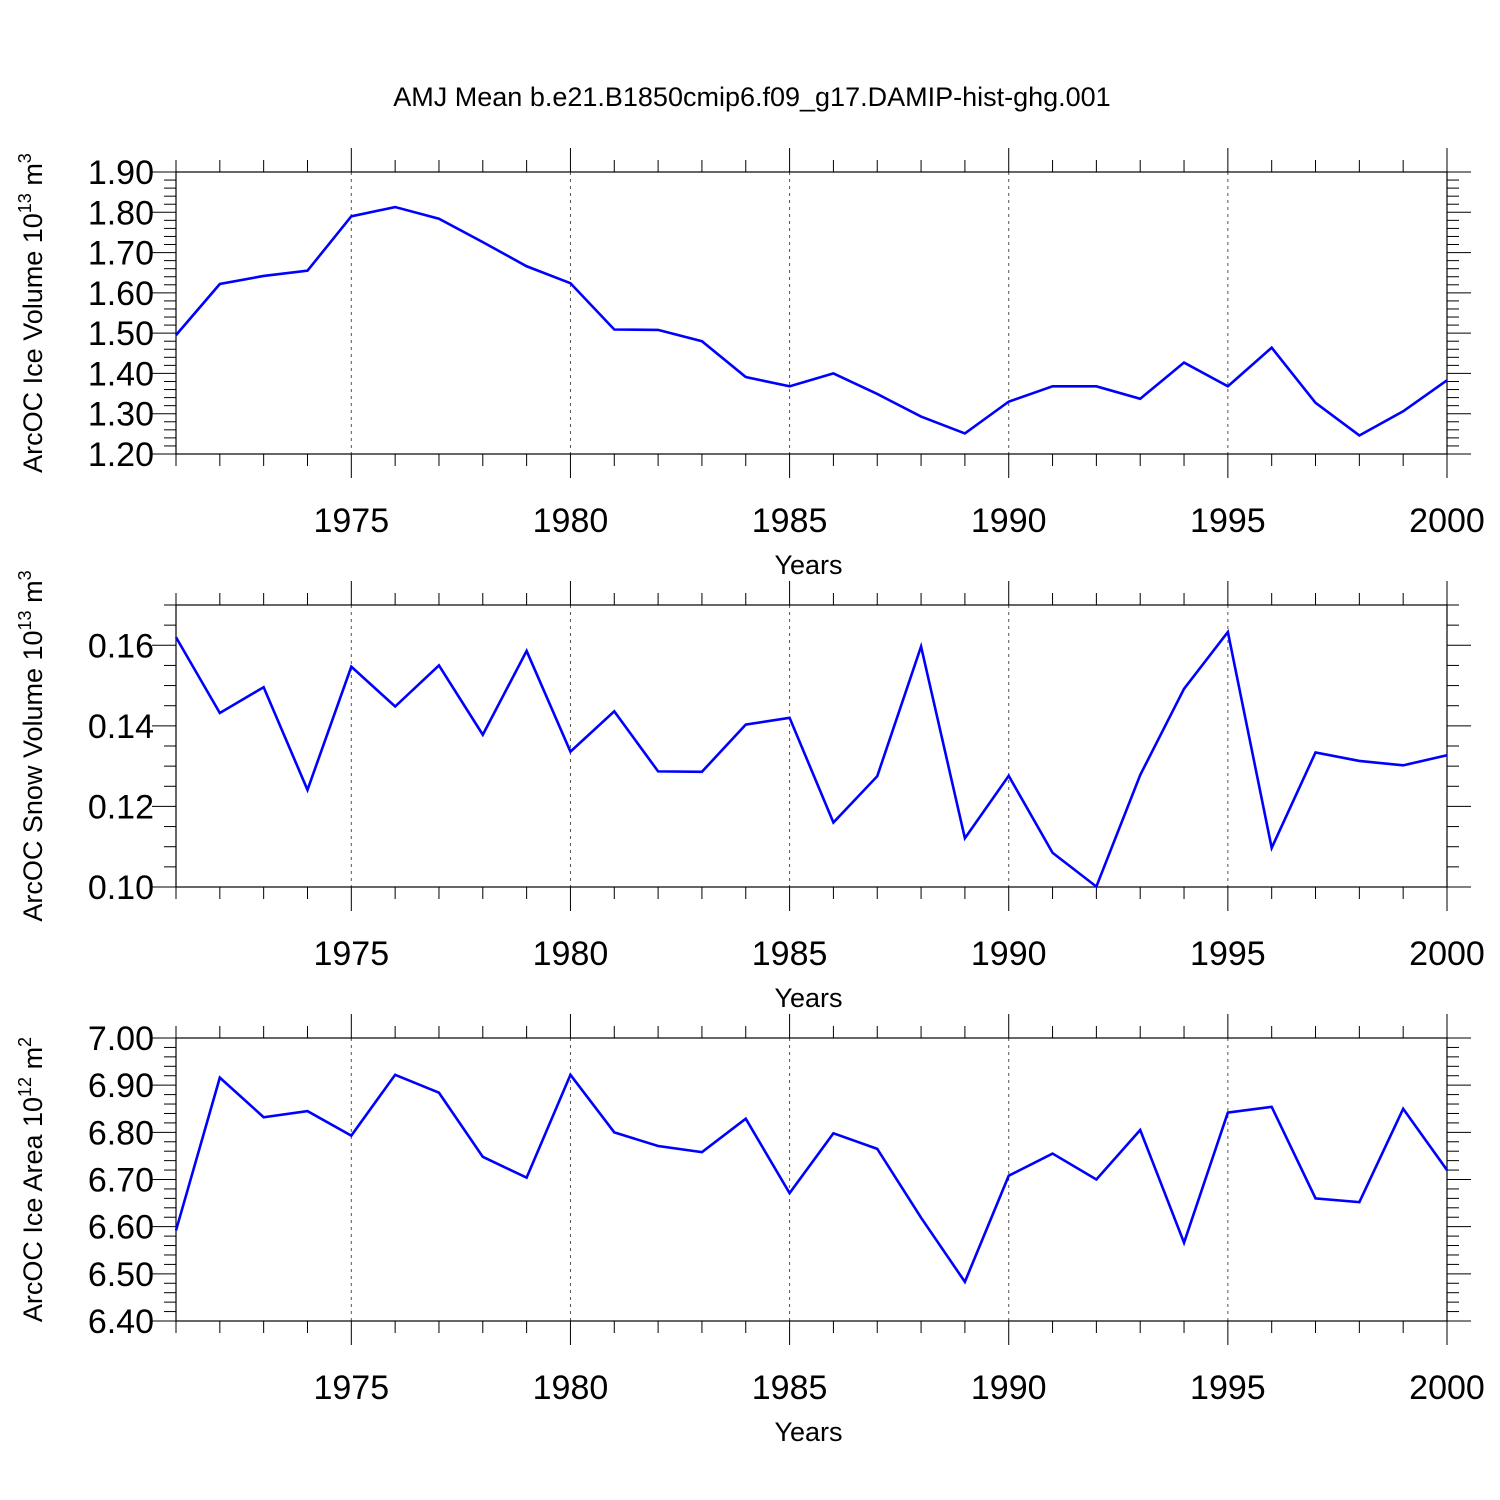 Image resolution: width=1500 pixels, height=1500 pixels. I want to click on y-tick-label: 1.80, so click(121, 213).